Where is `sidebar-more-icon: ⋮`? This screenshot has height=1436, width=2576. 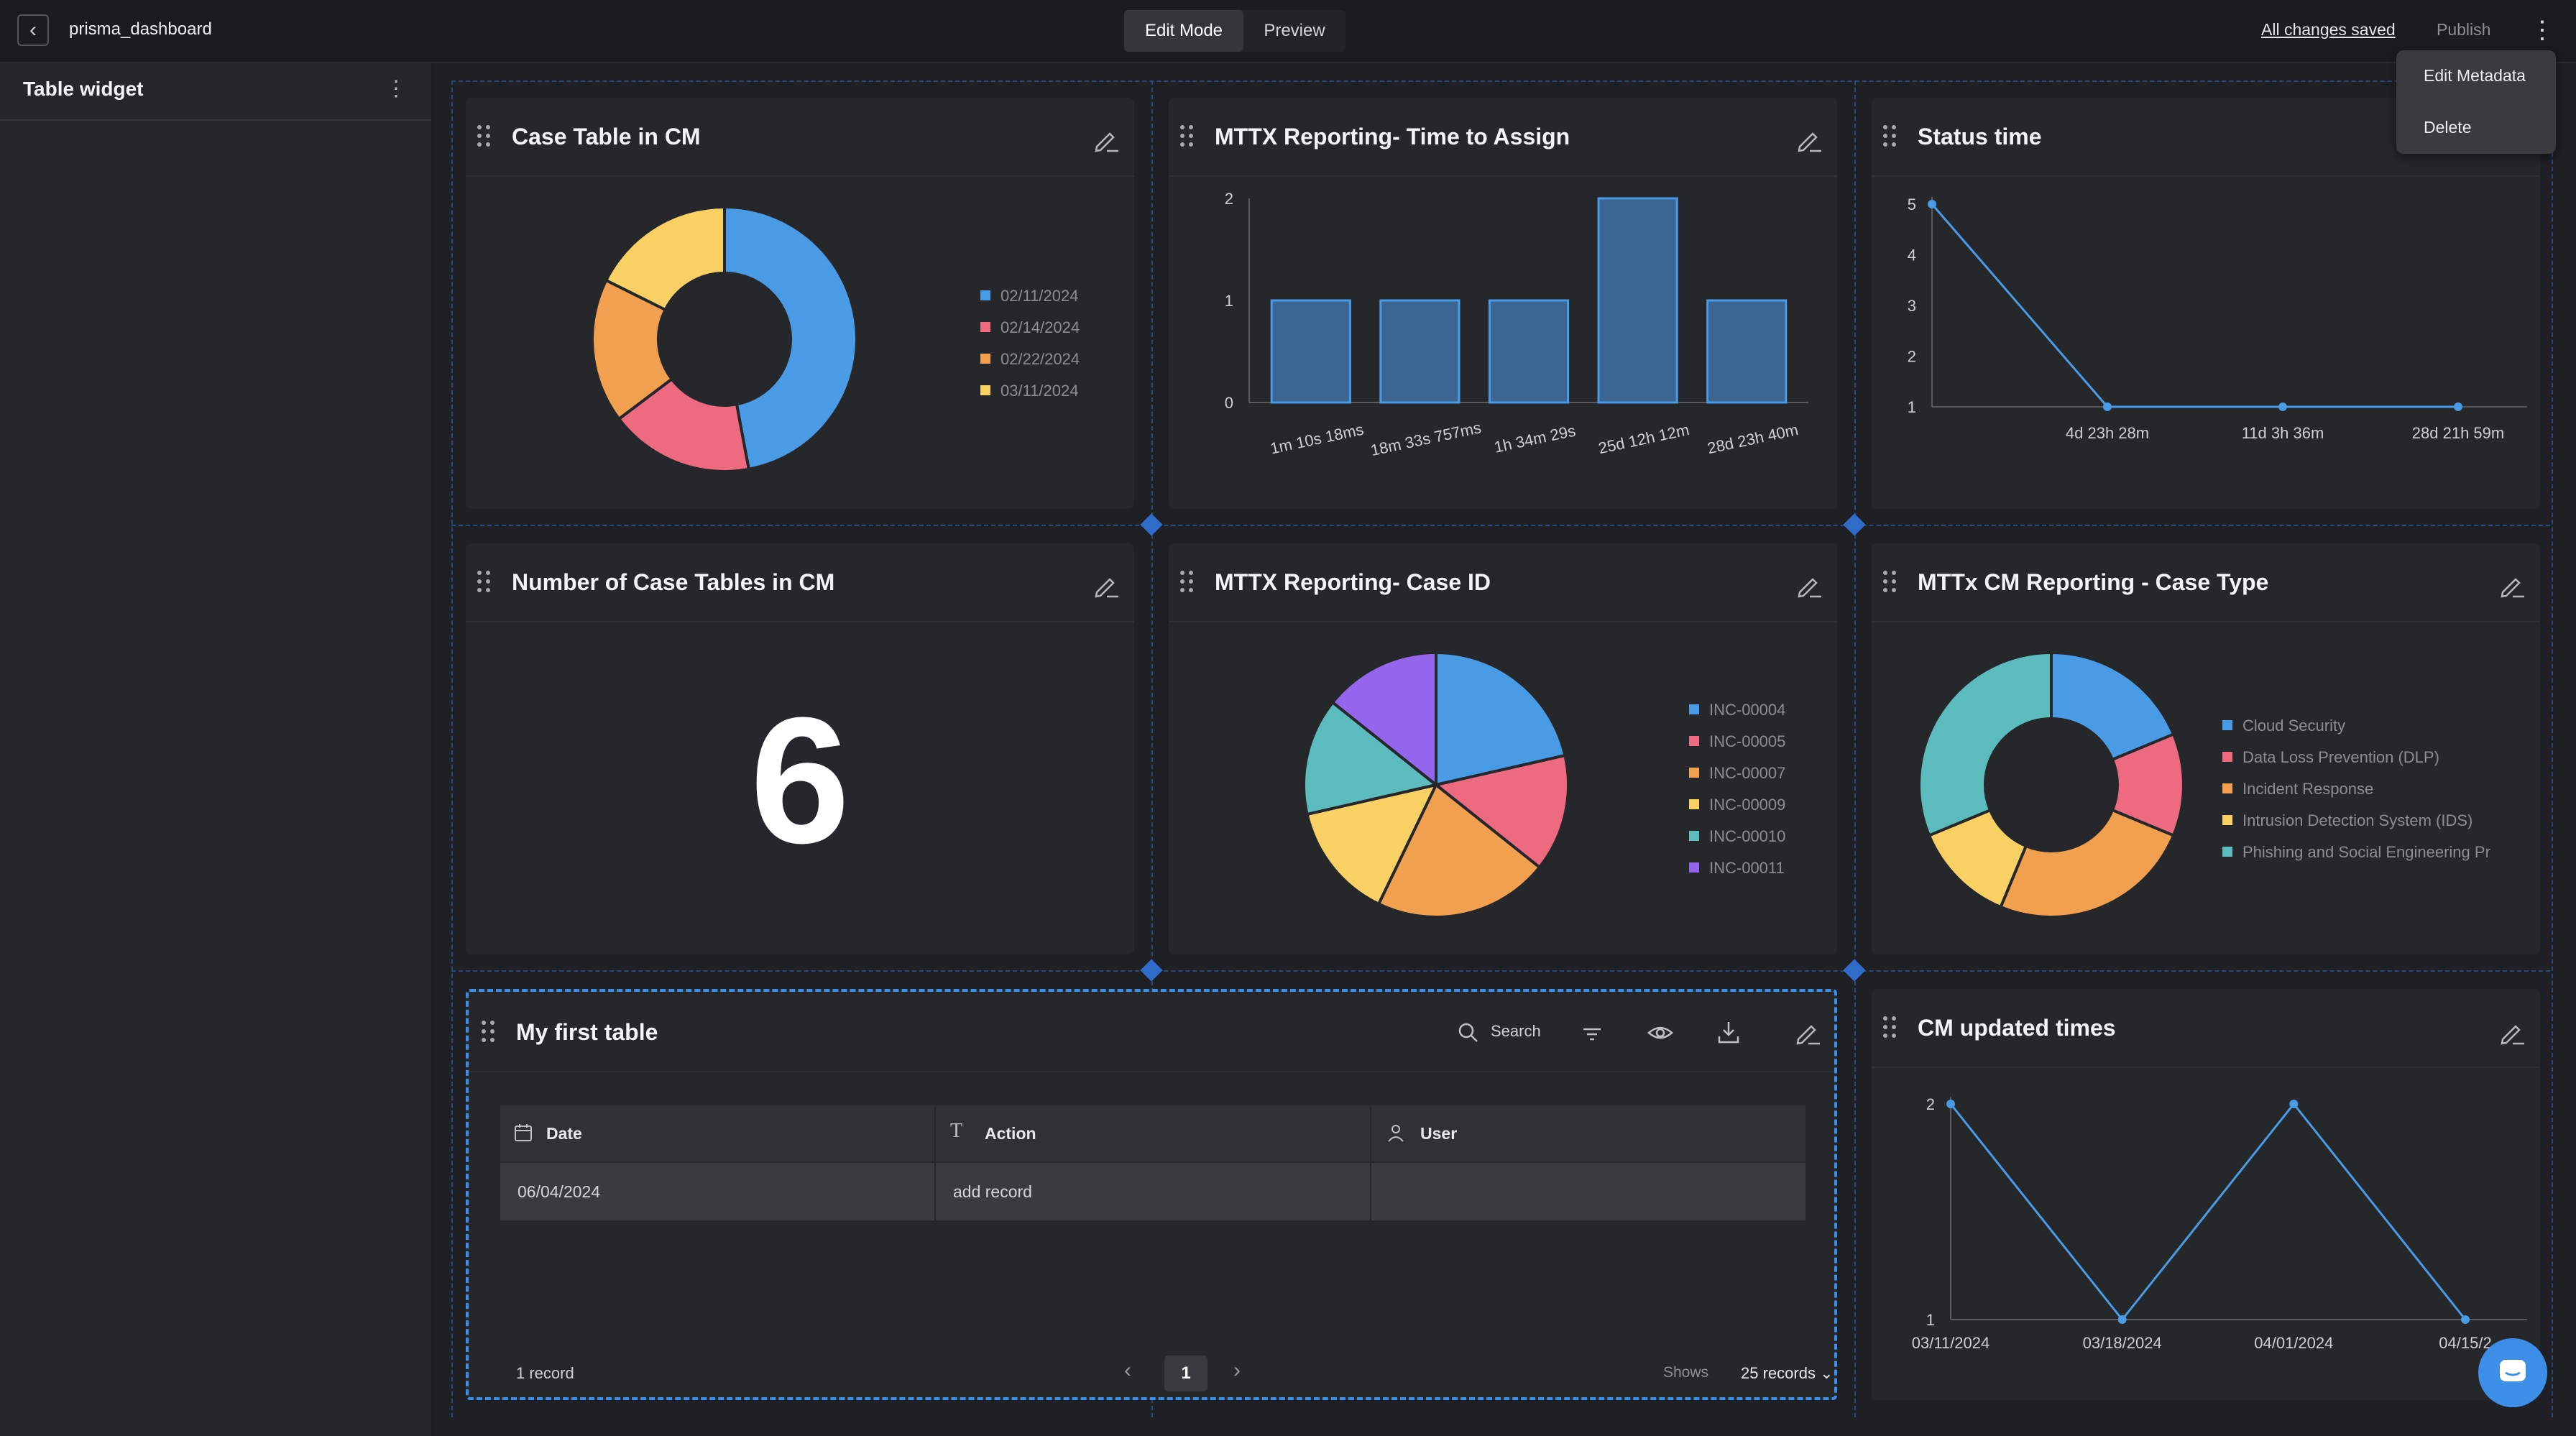
sidebar-more-icon: ⋮ is located at coordinates (396, 89).